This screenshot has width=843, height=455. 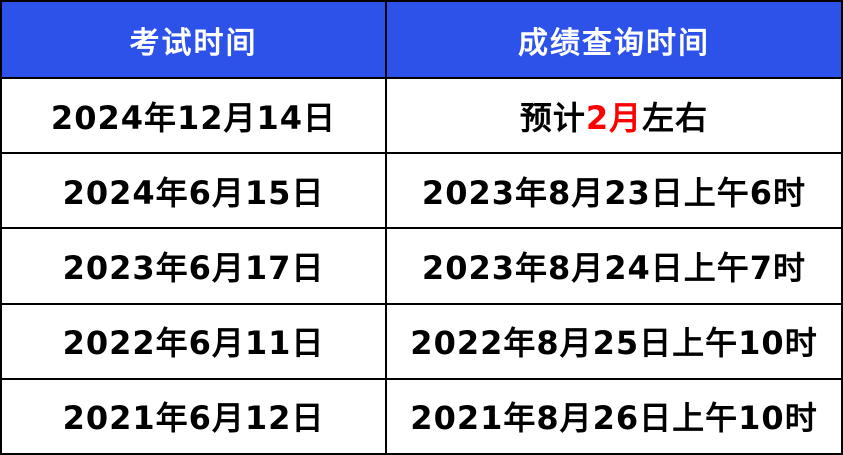 What do you see at coordinates (193, 341) in the screenshot?
I see `exam-time-cell: 2022年6月11日` at bounding box center [193, 341].